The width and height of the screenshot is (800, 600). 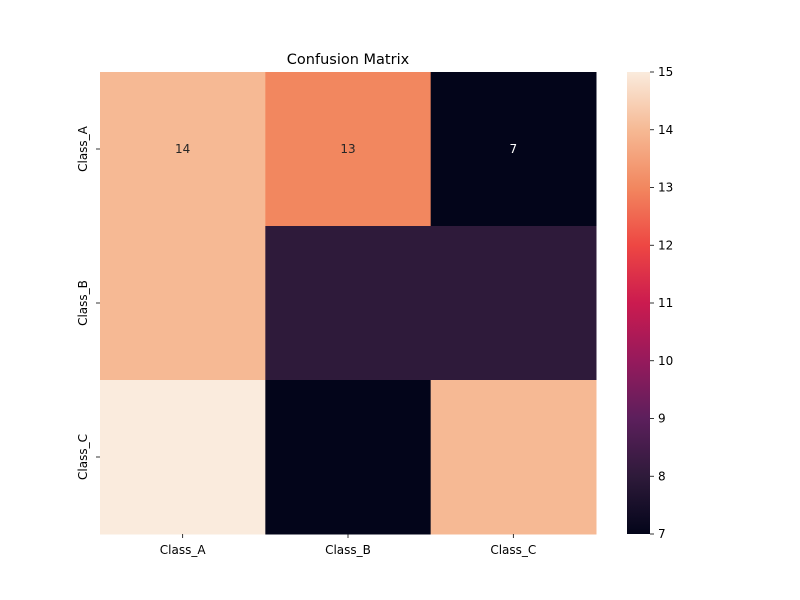 I want to click on x-tick-label: Class_C, so click(x=513, y=550).